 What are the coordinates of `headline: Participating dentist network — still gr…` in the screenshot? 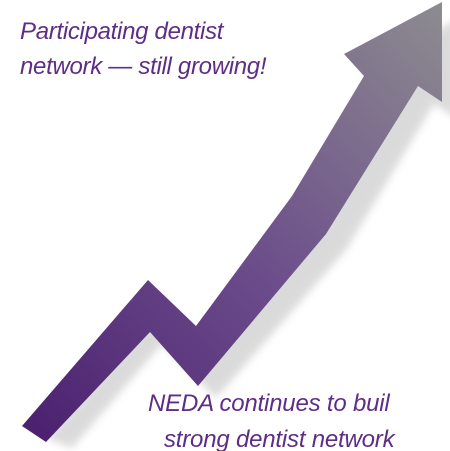 It's located at (185, 49).